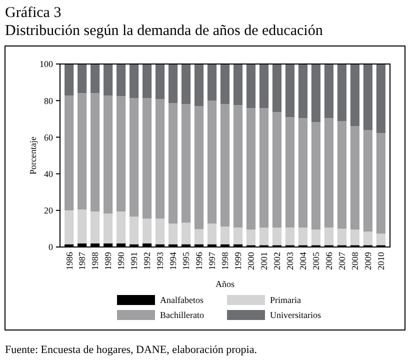 The image size is (412, 364). What do you see at coordinates (131, 350) in the screenshot?
I see `source-note: Fuente: Encuesta de hogares, DANE, elaboración propia.` at bounding box center [131, 350].